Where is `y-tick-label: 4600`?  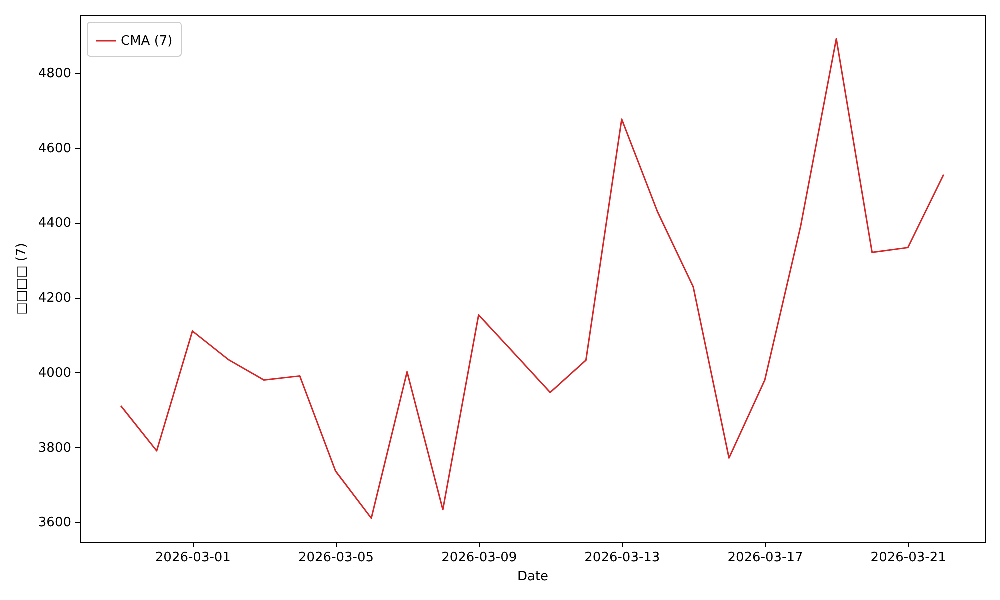
y-tick-label: 4600 is located at coordinates (55, 148).